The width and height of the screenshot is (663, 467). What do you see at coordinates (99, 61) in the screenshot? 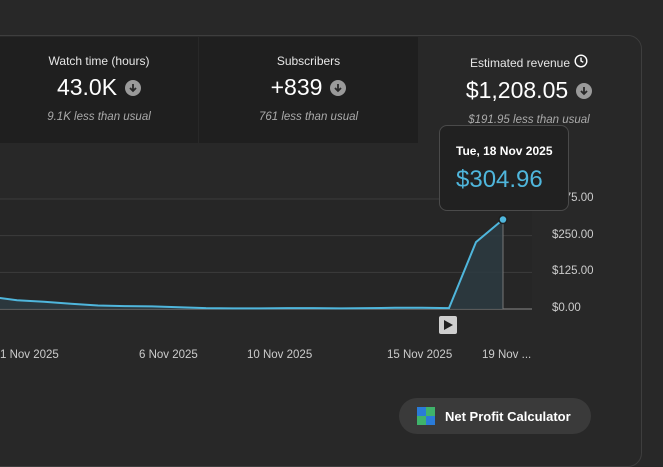
I see `metric-label: Watch time (hours)` at bounding box center [99, 61].